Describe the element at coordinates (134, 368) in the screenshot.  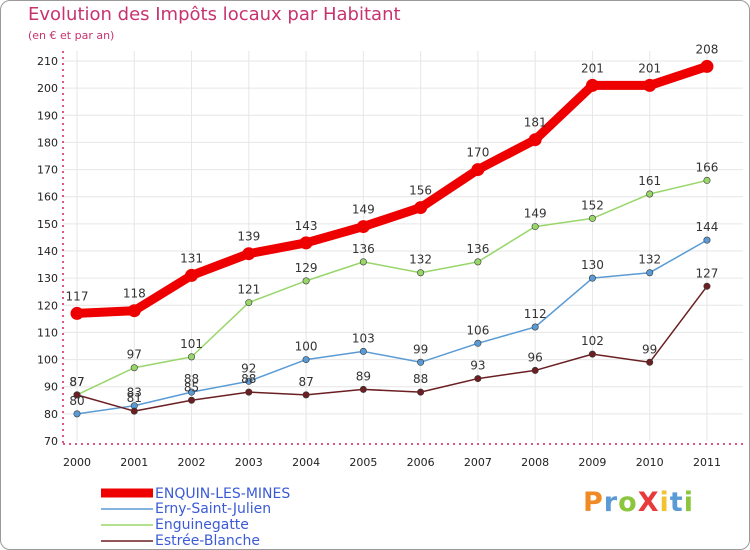
I see `point-enguinegatte-2001` at that location.